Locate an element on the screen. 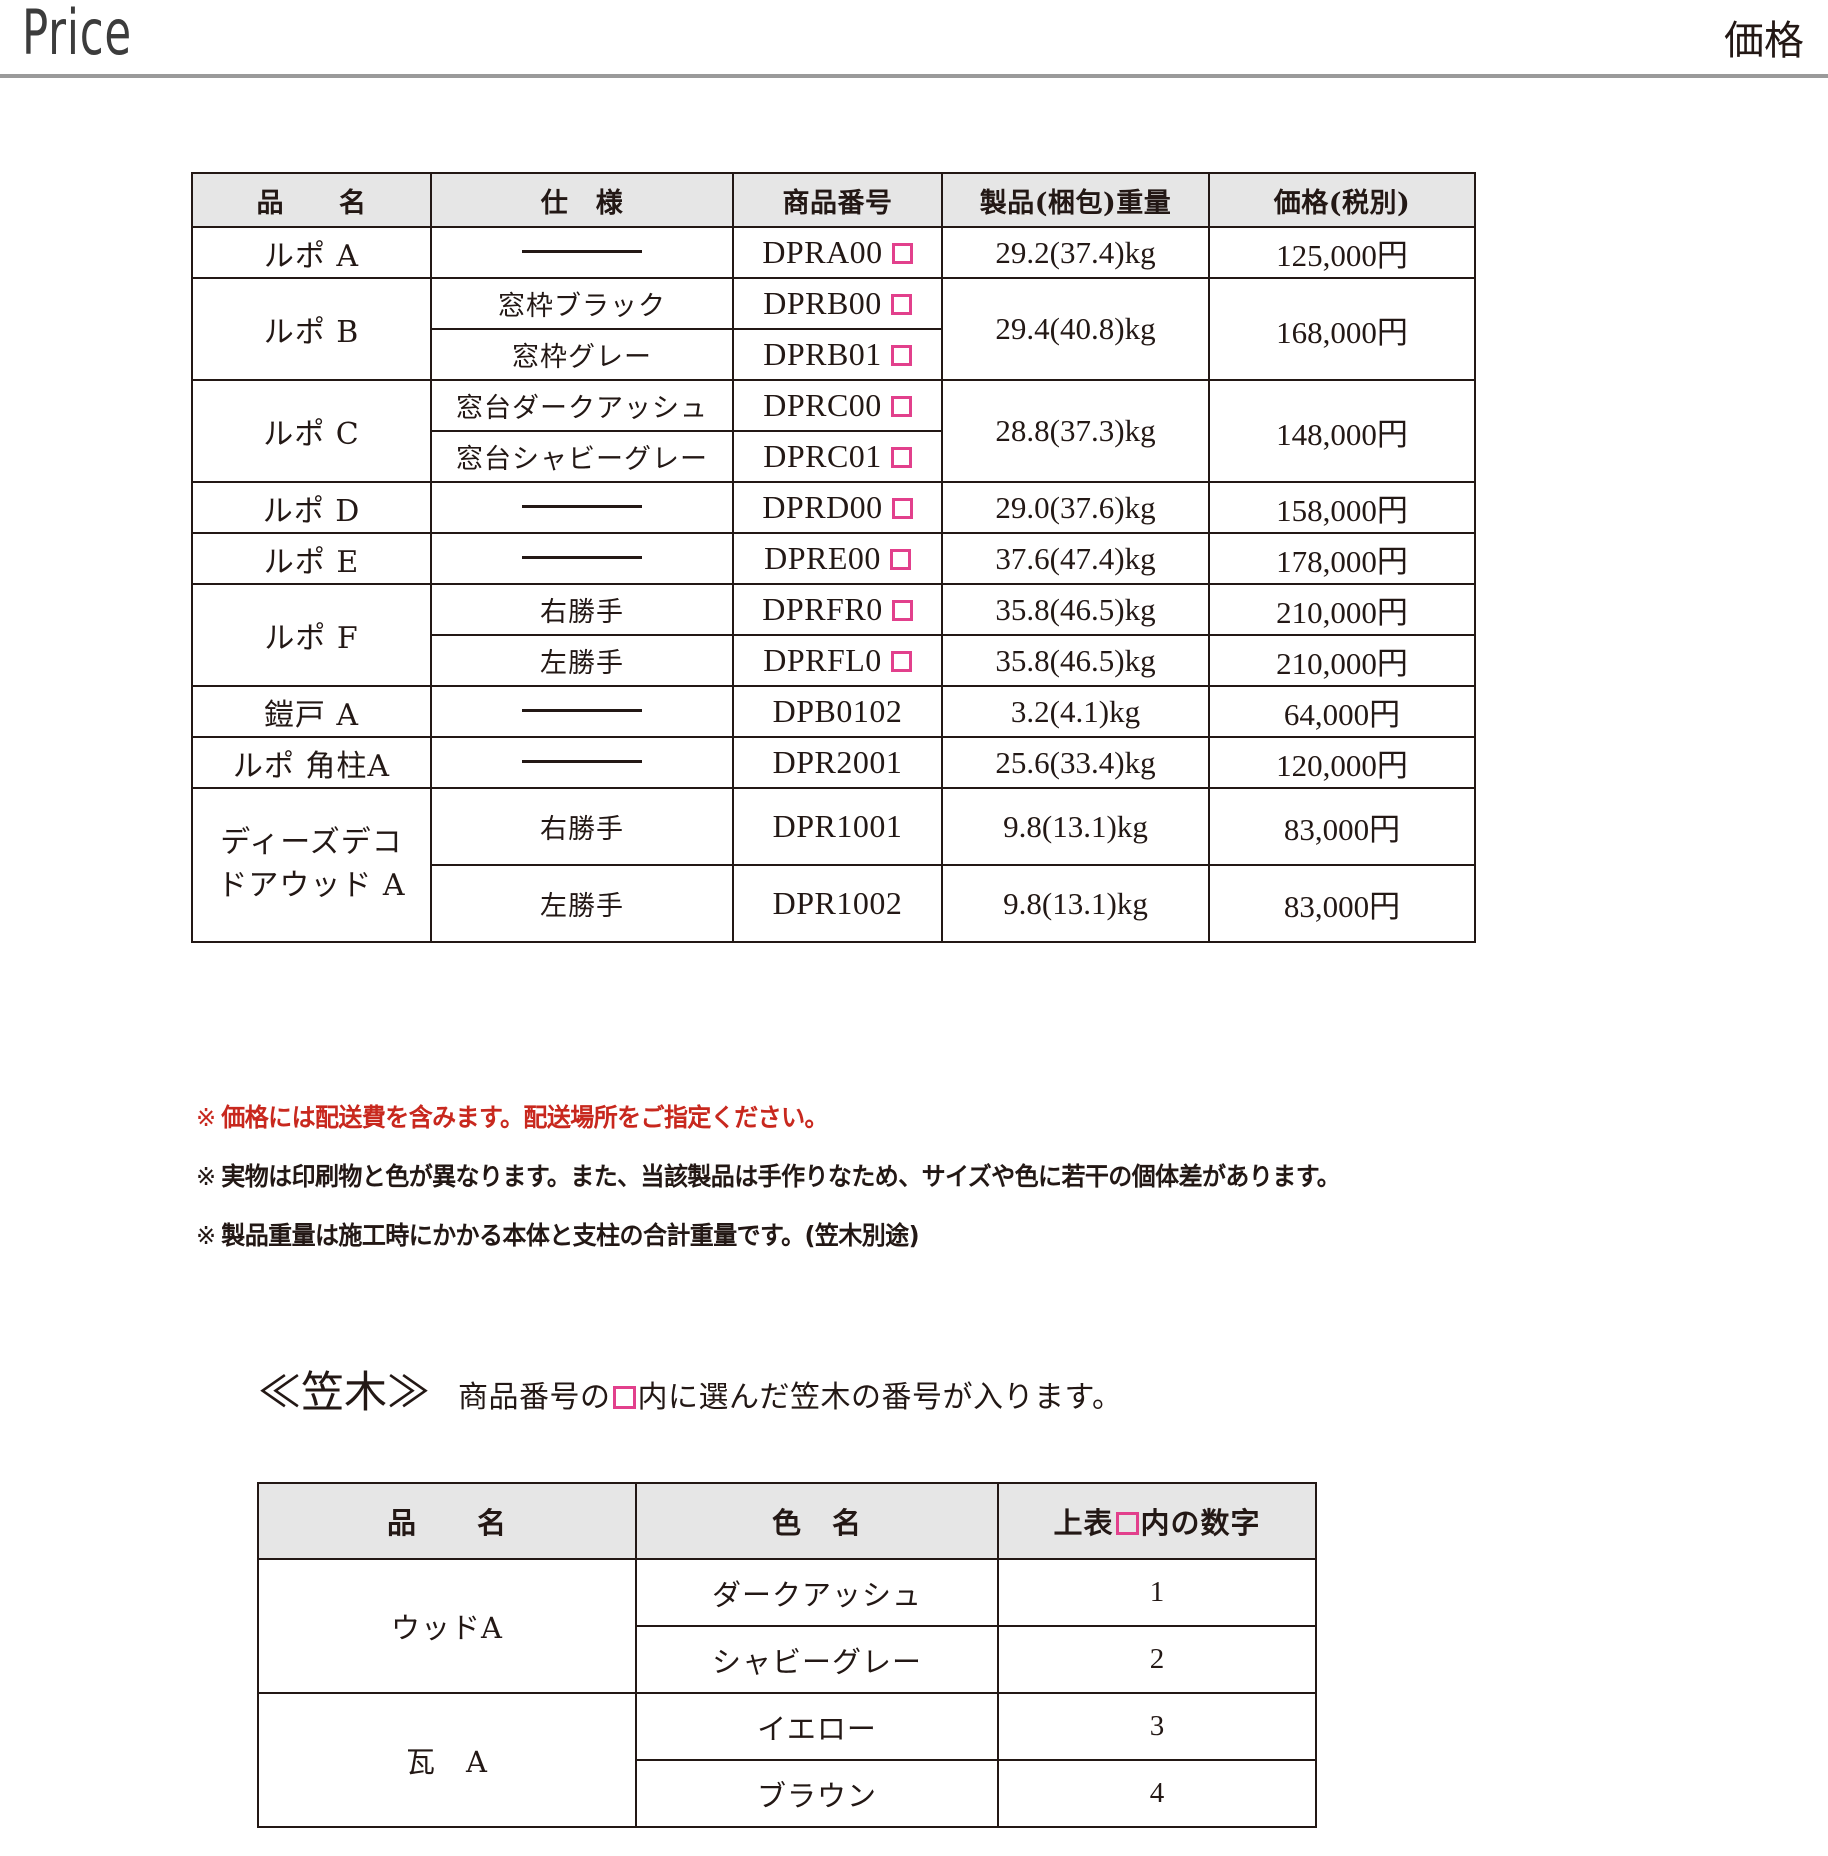 Image resolution: width=1828 pixels, height=1856 pixels. column-header-price: 価格(税別) is located at coordinates (1342, 200).